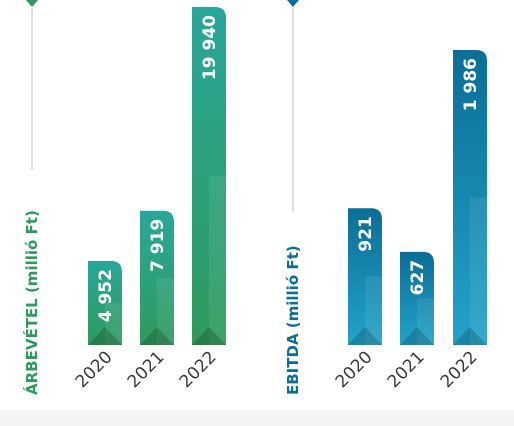 This screenshot has height=426, width=514. I want to click on ebitda-tick-label: 2022, so click(459, 369).